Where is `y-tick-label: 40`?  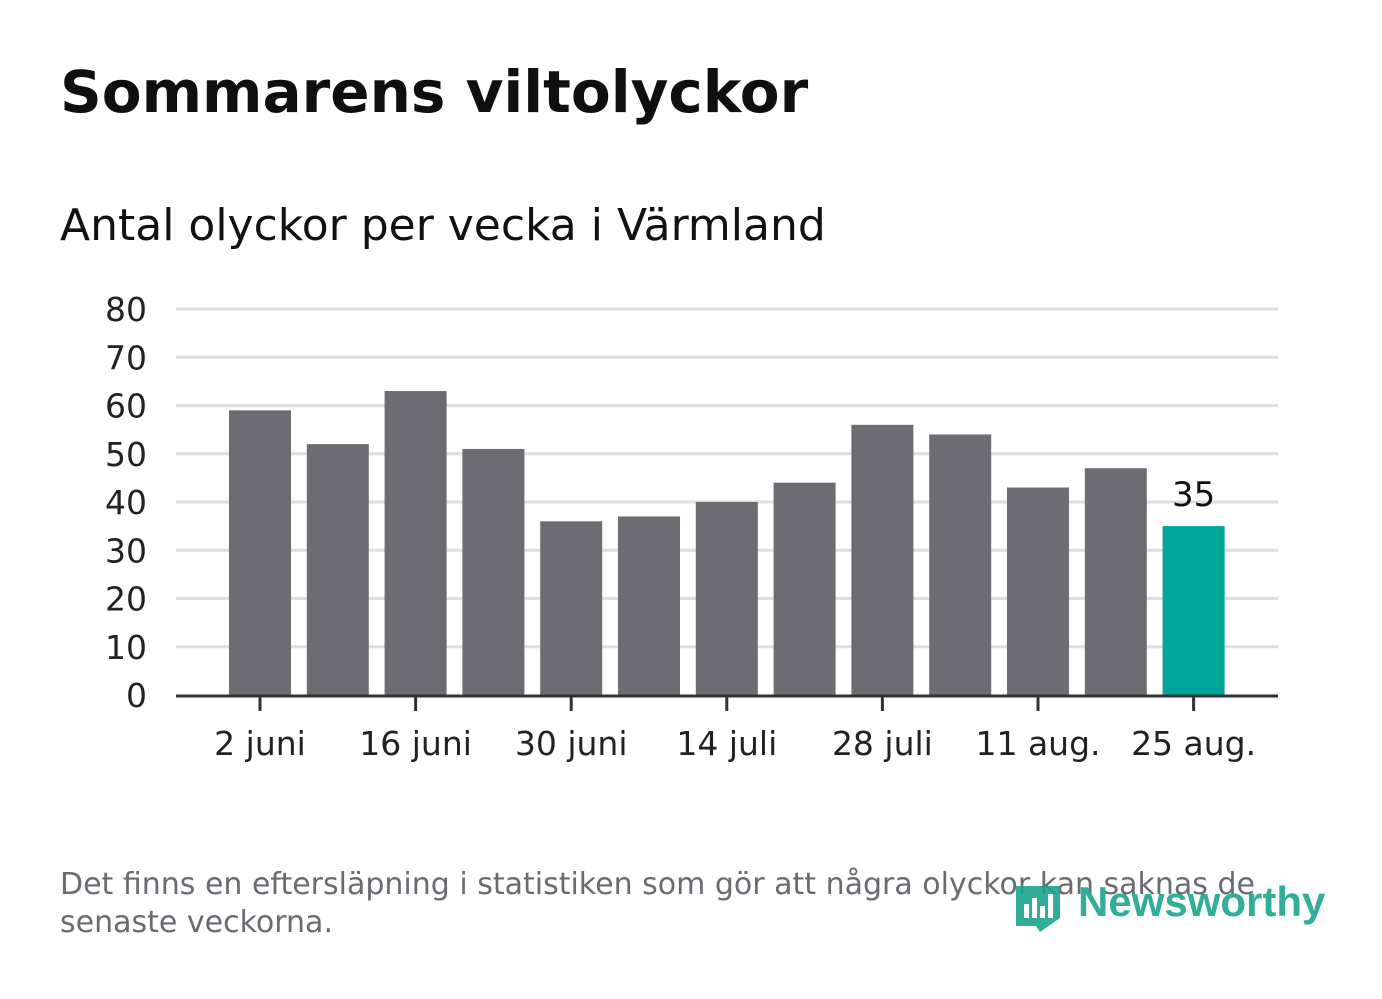 y-tick-label: 40 is located at coordinates (126, 502).